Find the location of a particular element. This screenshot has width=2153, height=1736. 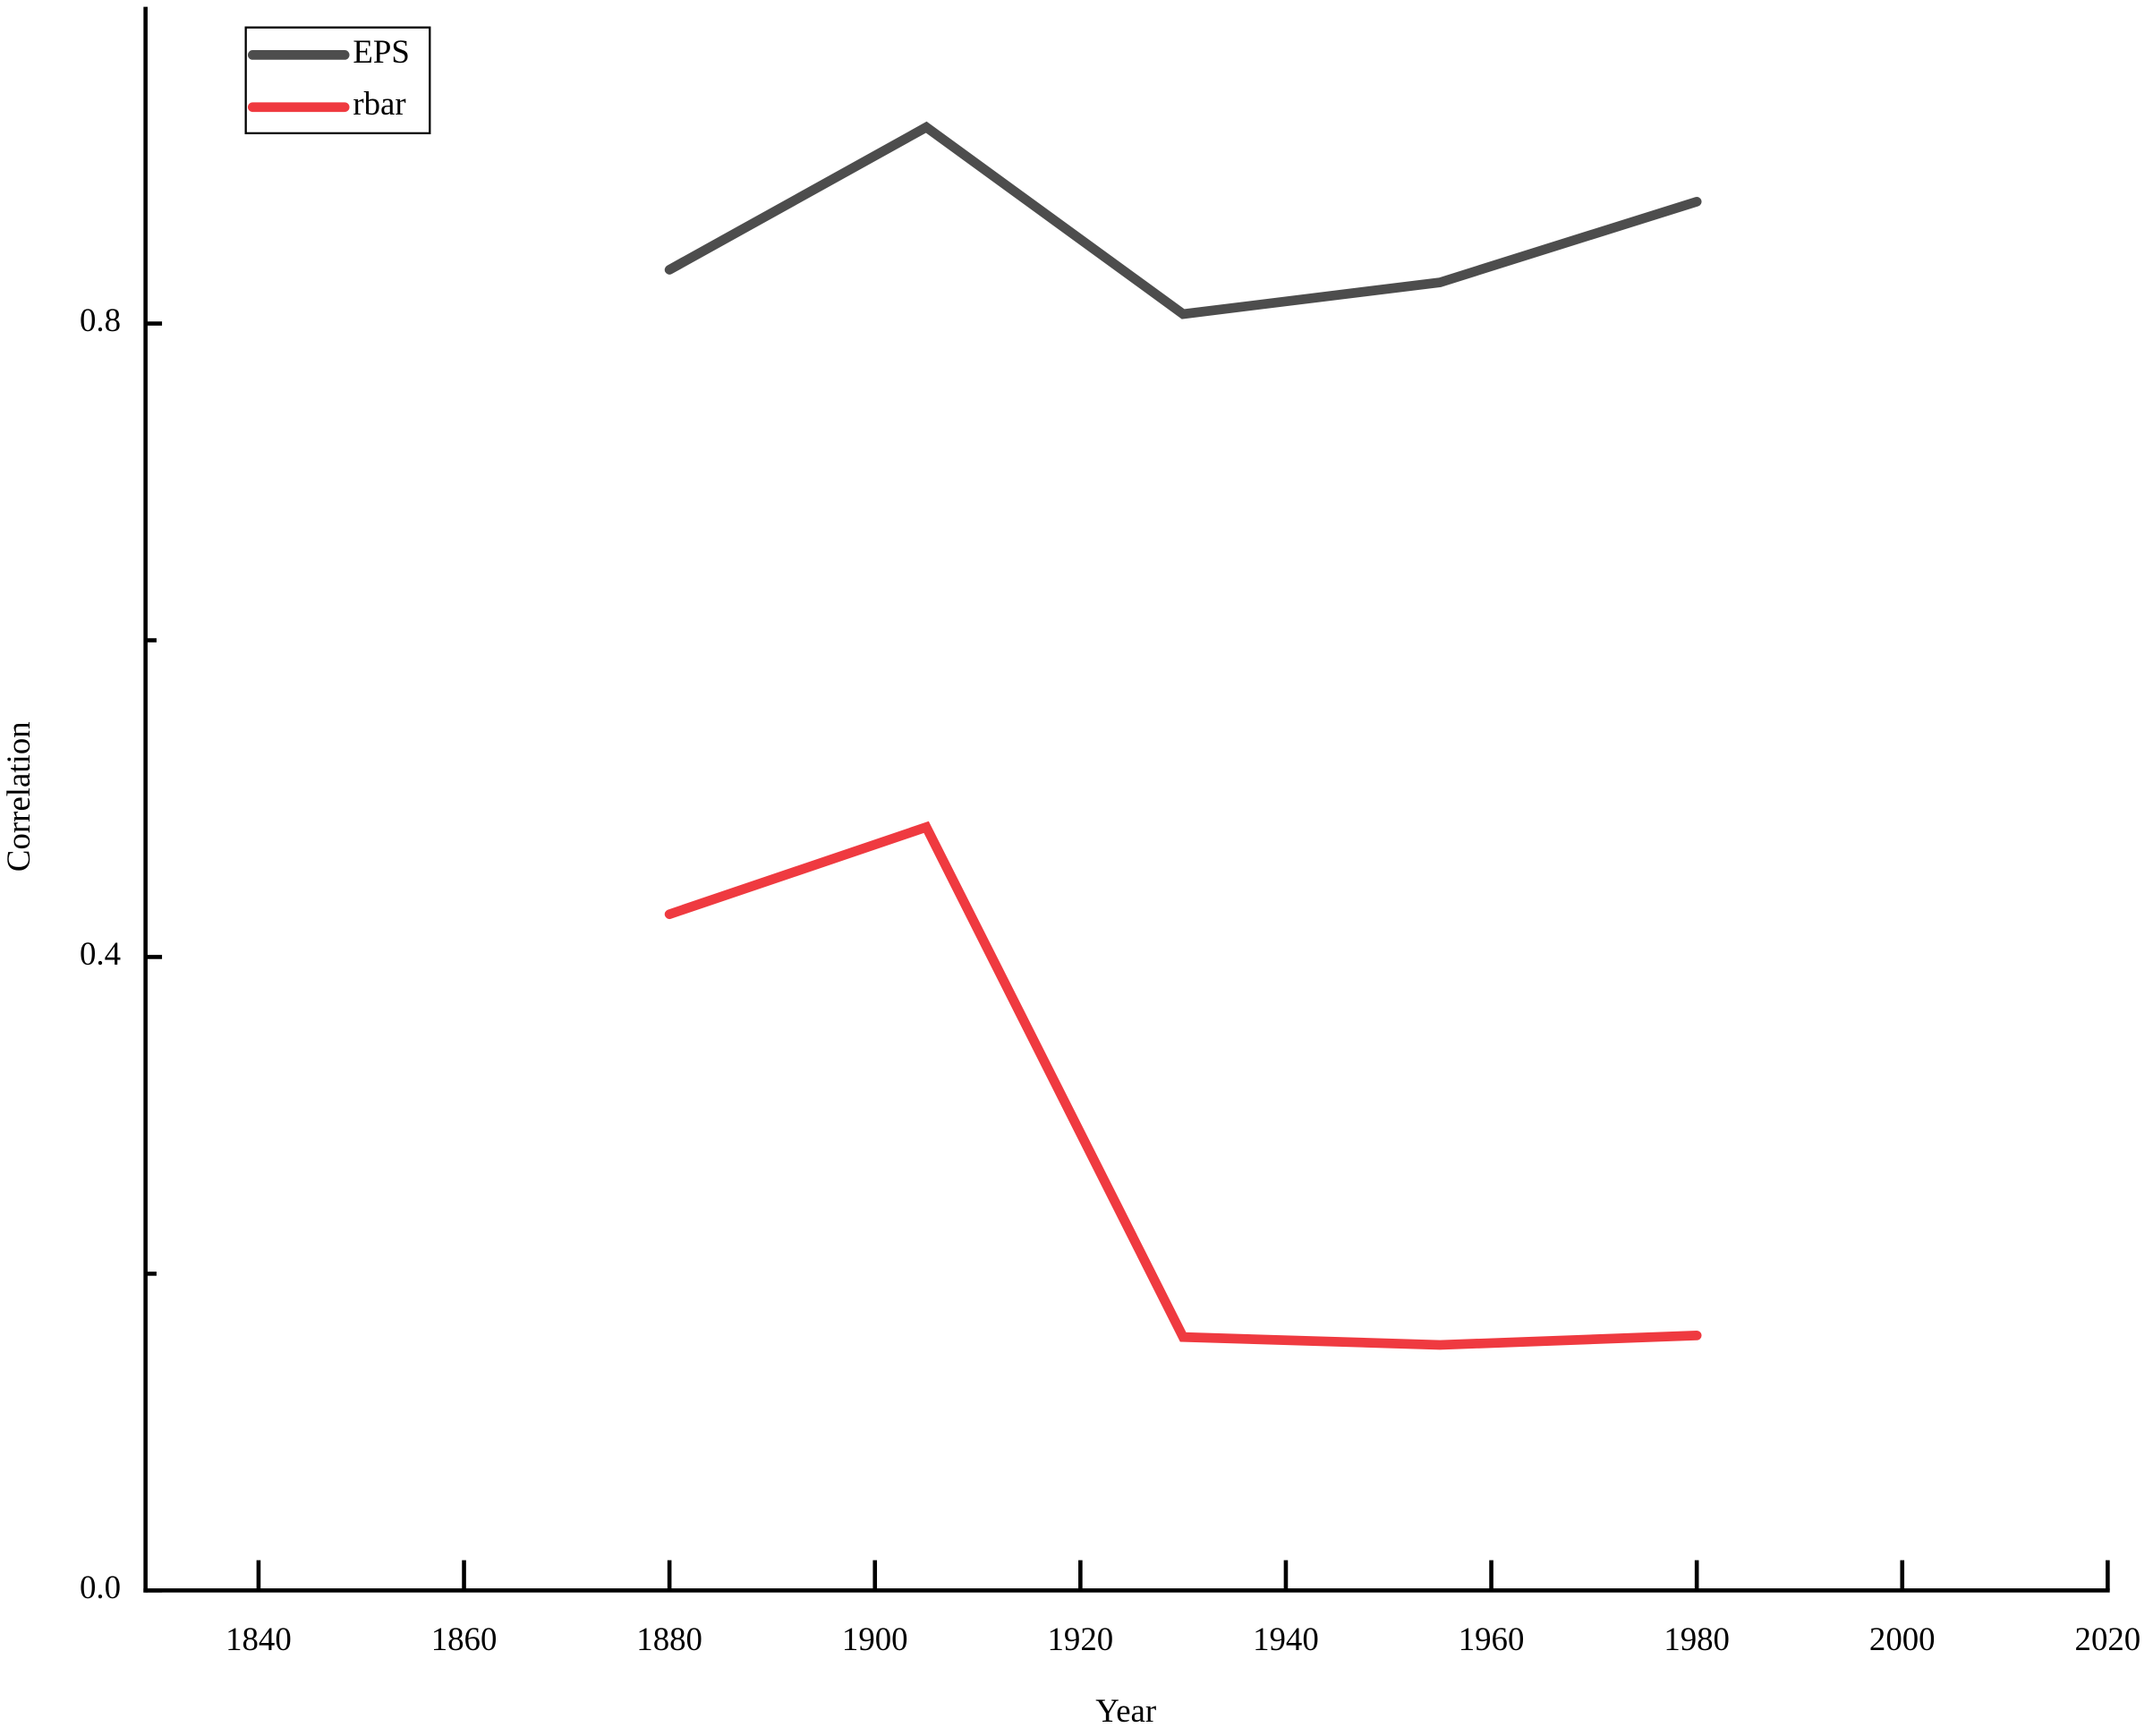

x-tick-label: 2000 is located at coordinates (1903, 1639).